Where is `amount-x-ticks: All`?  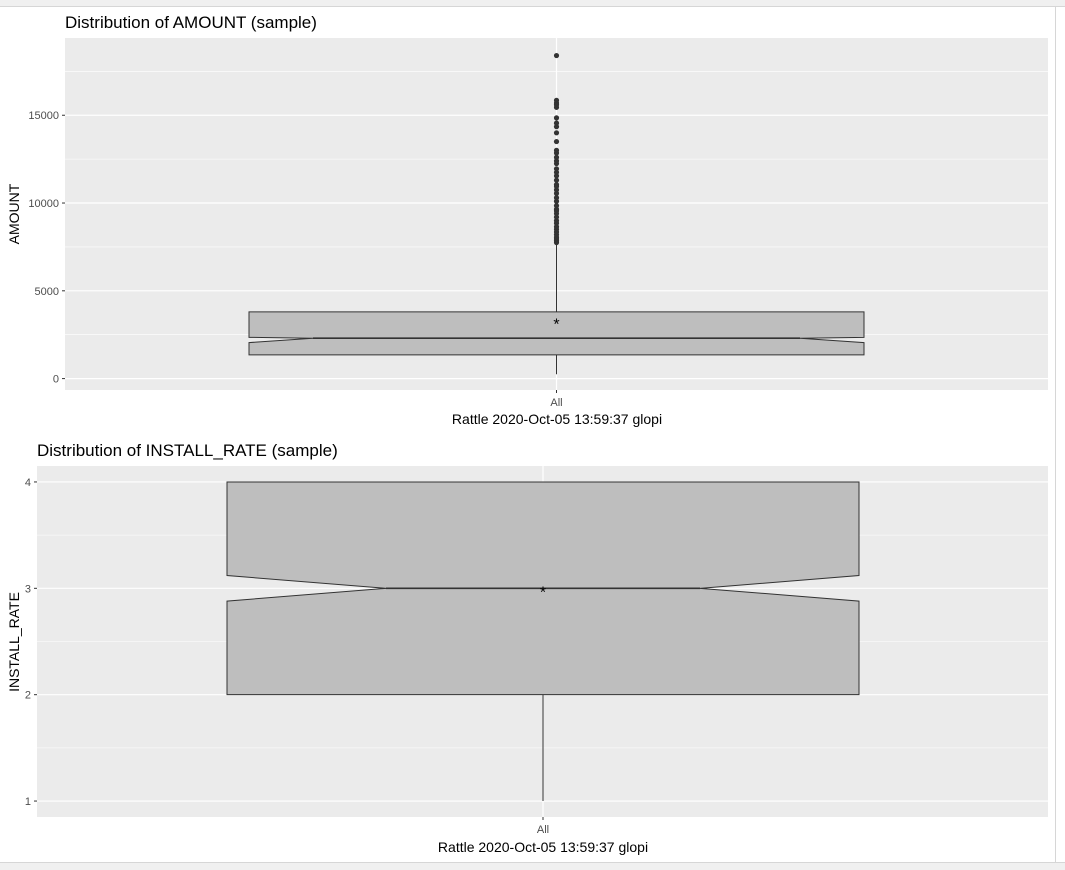
amount-x-ticks: All is located at coordinates (556, 399).